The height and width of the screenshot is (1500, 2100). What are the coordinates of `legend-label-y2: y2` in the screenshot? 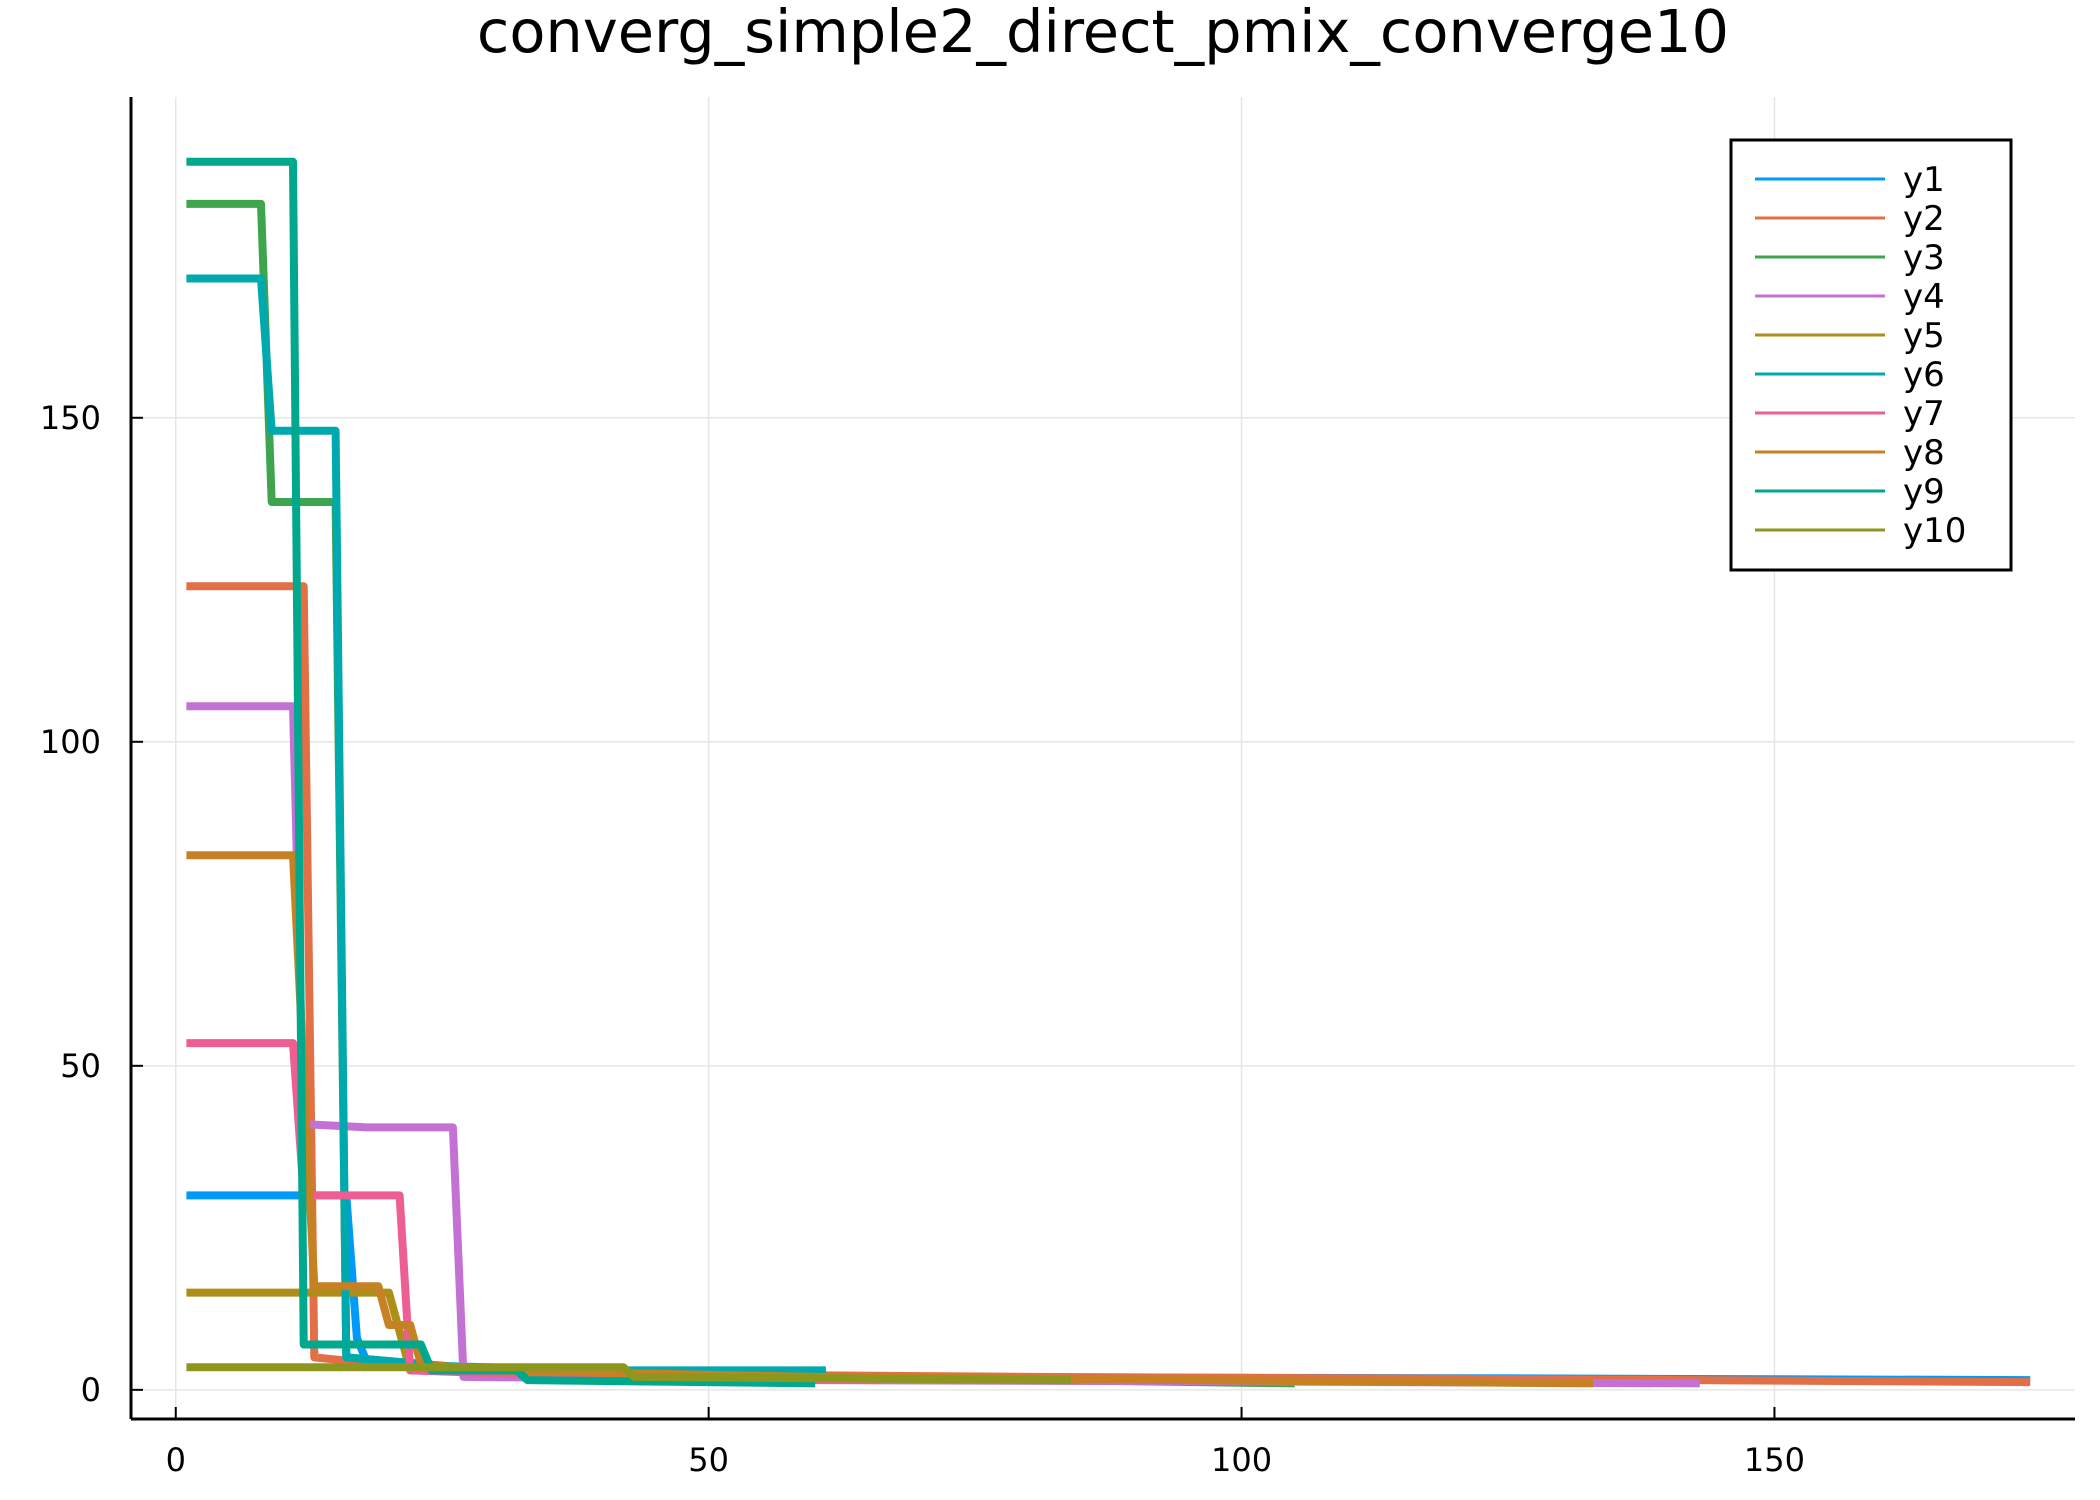 It's located at (1924, 219).